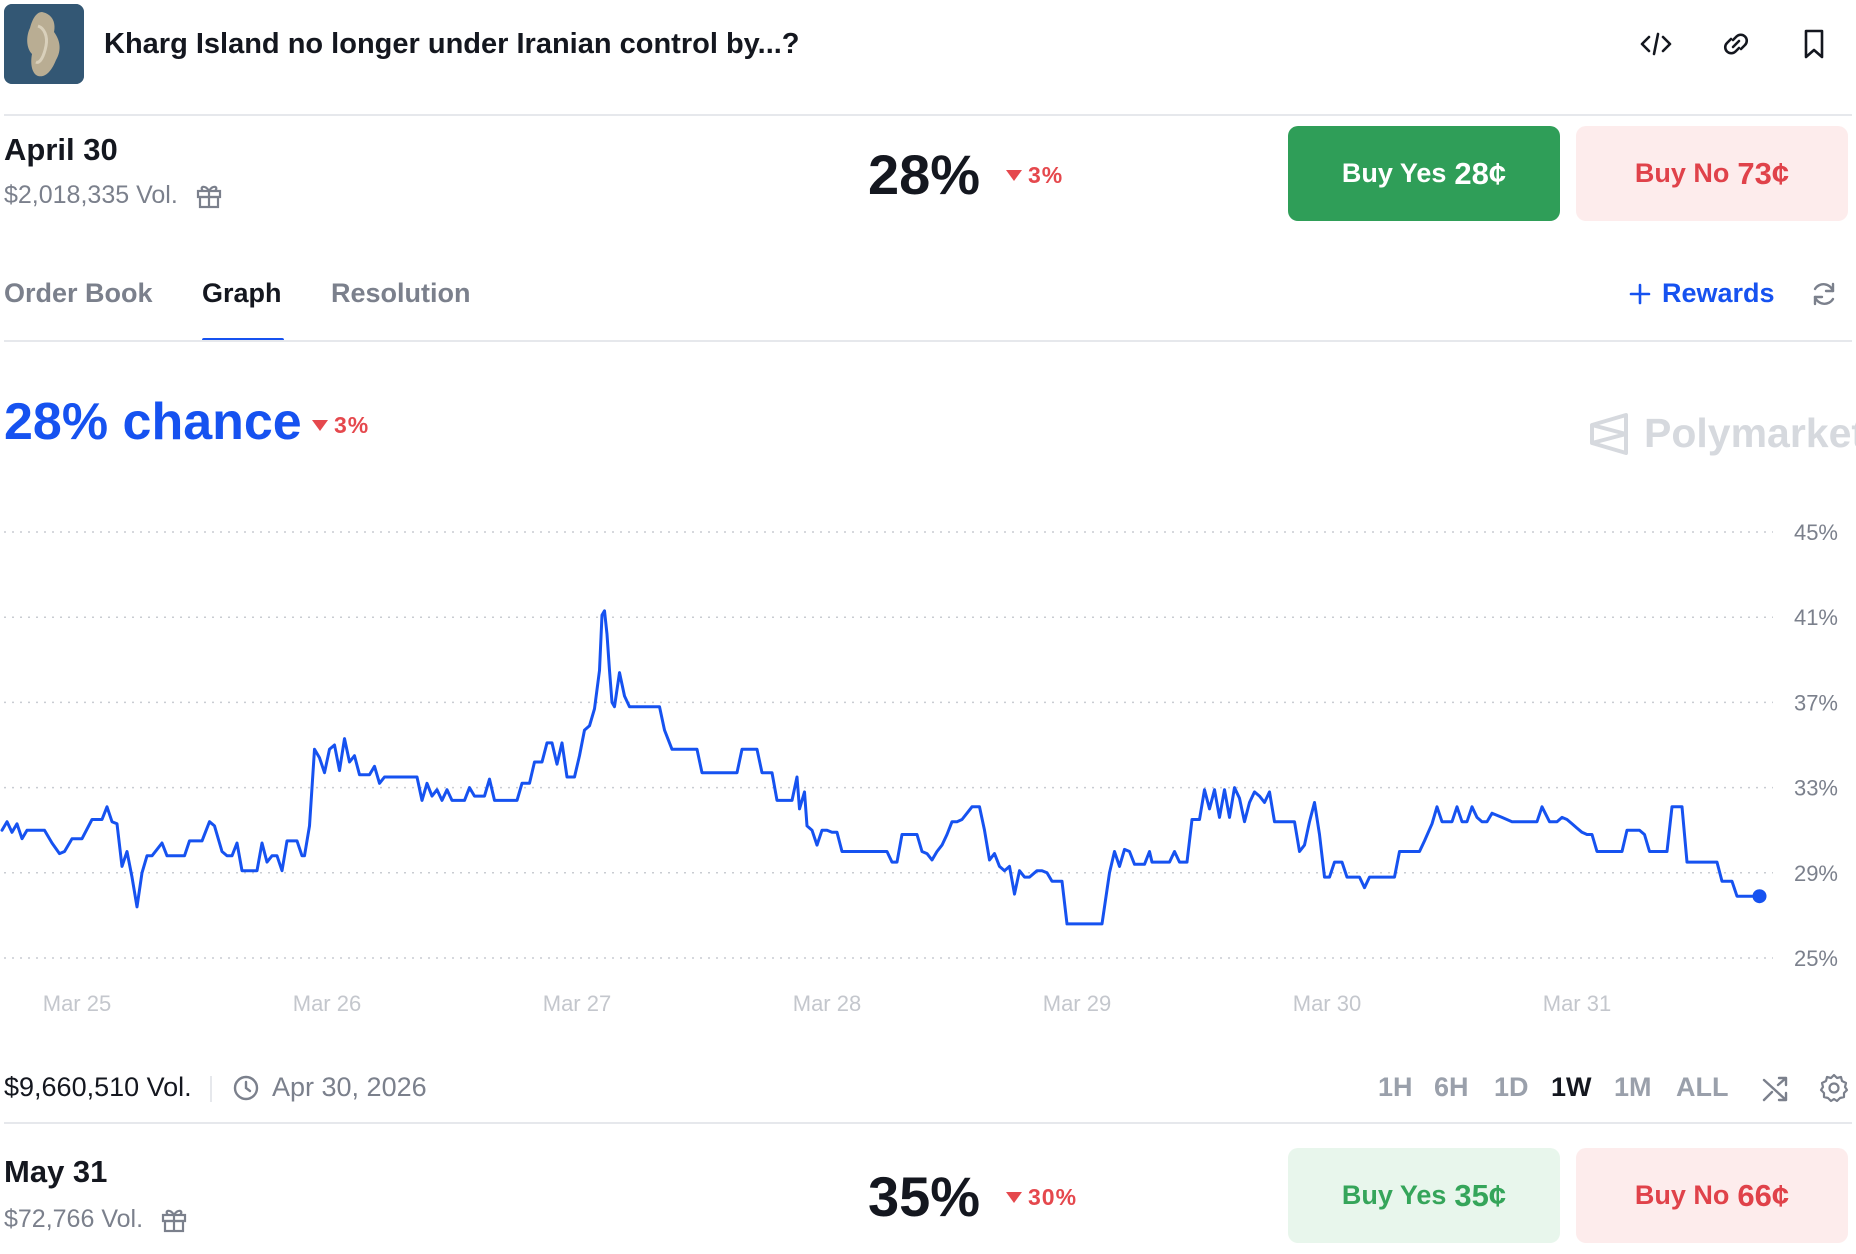 The width and height of the screenshot is (1856, 1254). I want to click on x-tick-label: Mar 25, so click(77, 1003).